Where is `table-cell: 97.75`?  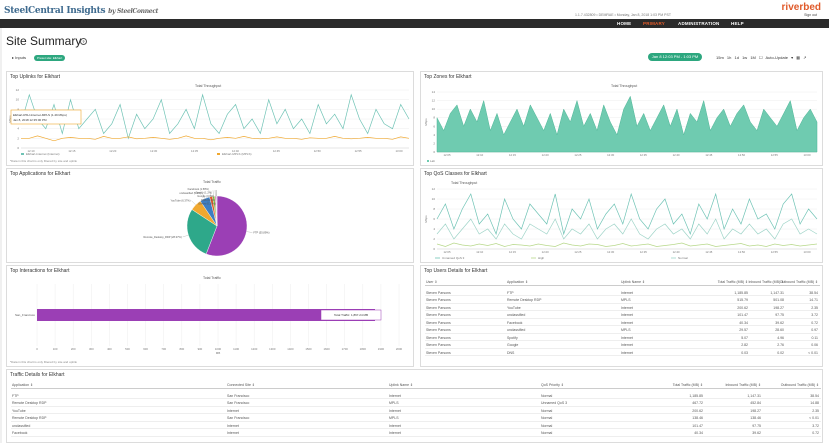
table-cell: 97.75 is located at coordinates (779, 315).